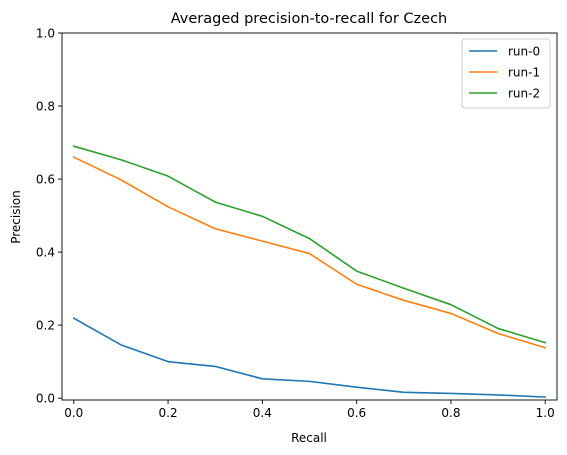 This screenshot has width=567, height=455. I want to click on x-tick-label: 0.0, so click(73, 413).